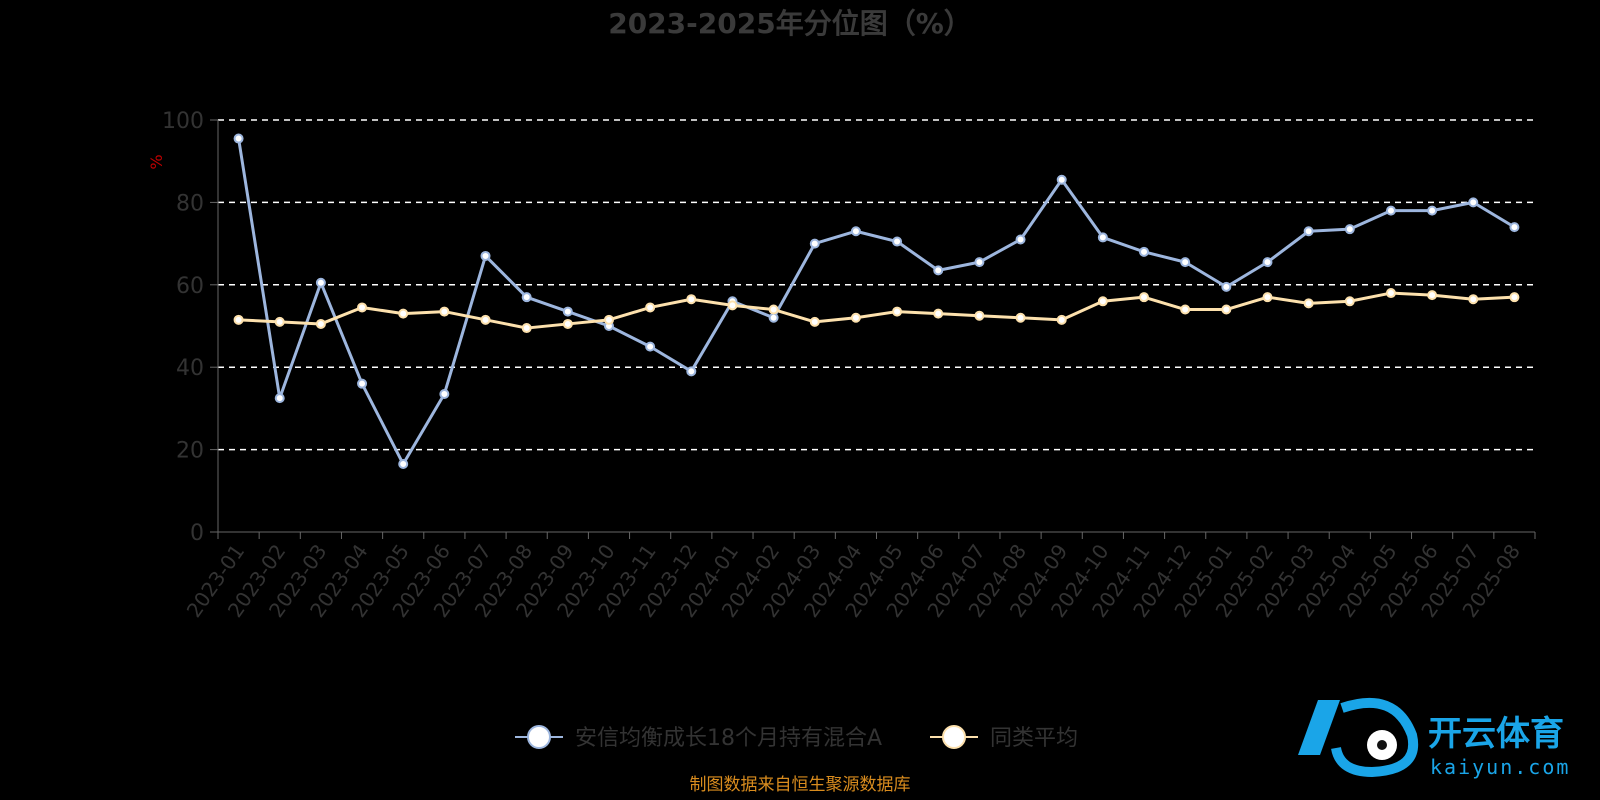  Describe the element at coordinates (190, 286) in the screenshot. I see `y-tick-label: 60` at that location.